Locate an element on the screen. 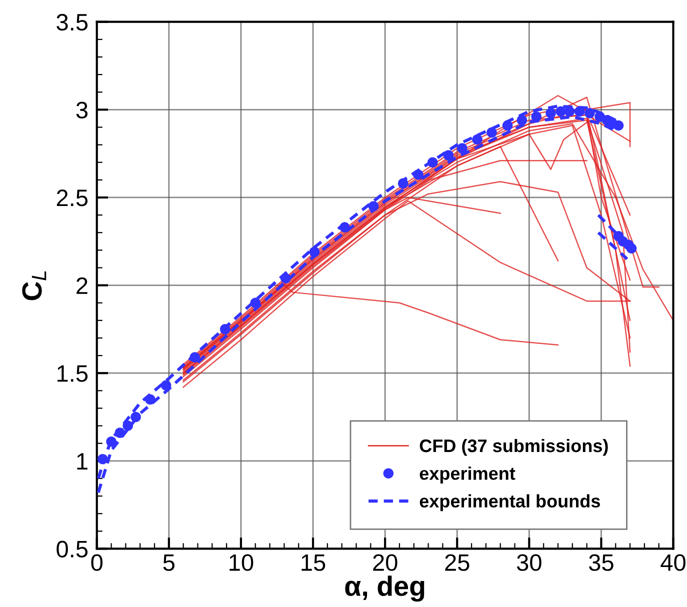 This screenshot has width=687, height=607. x-tick-label: 5 is located at coordinates (168, 562).